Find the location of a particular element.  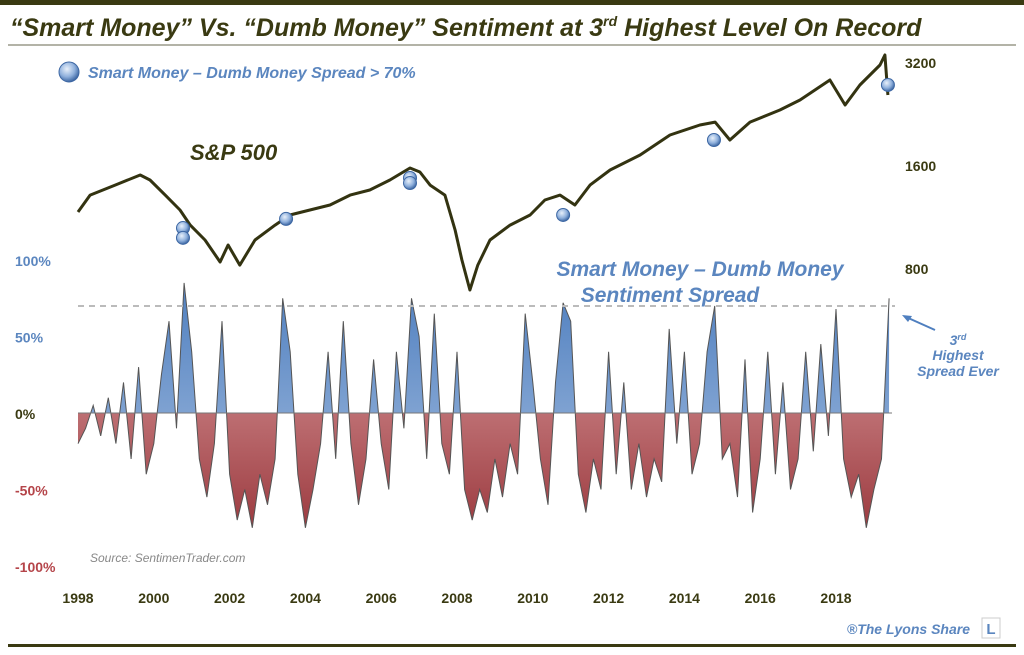

legend-marker-icon is located at coordinates (69, 72).